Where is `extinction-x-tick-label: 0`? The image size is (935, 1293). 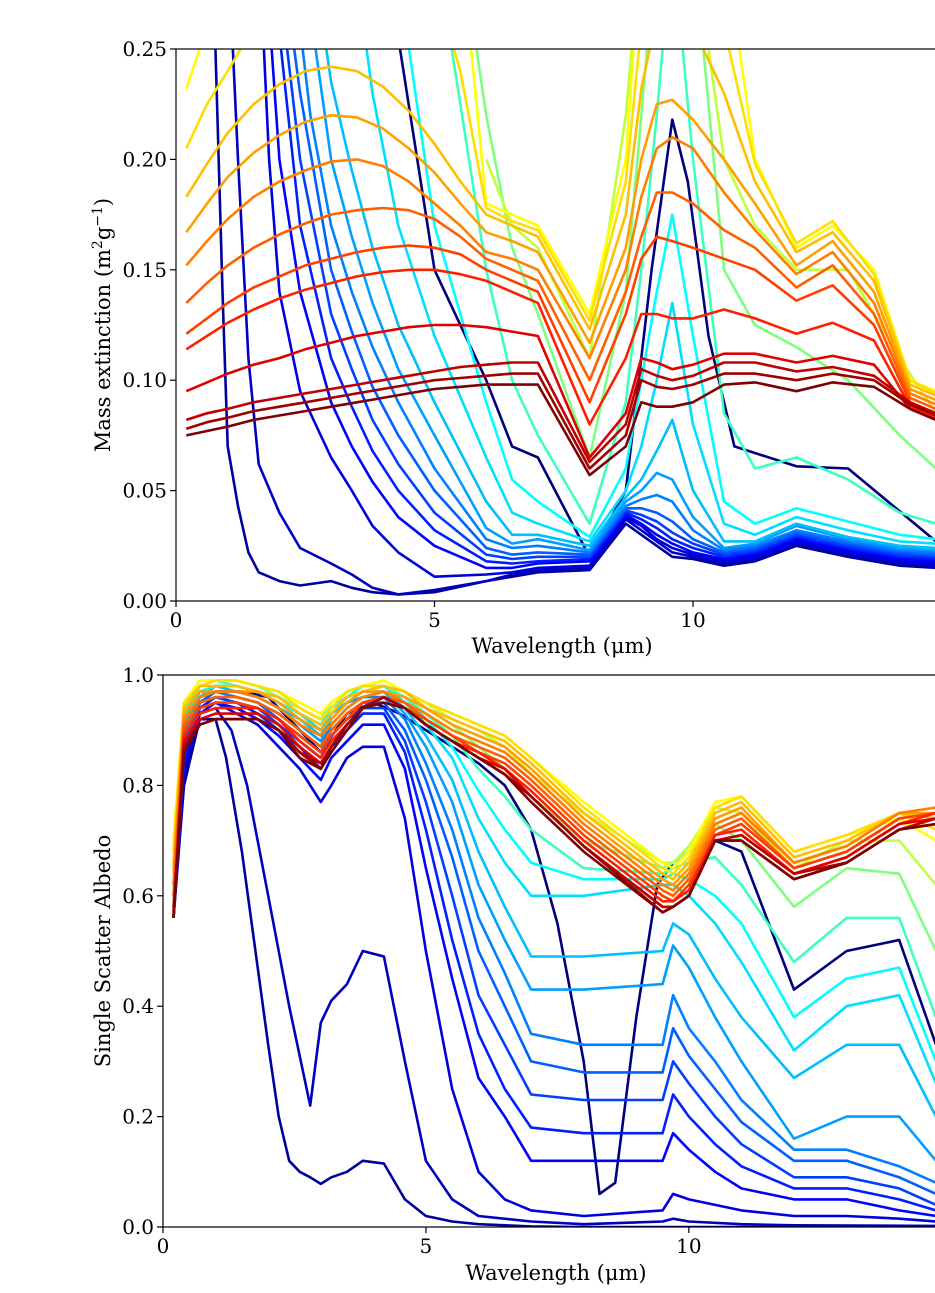
extinction-x-tick-label: 0 is located at coordinates (176, 620).